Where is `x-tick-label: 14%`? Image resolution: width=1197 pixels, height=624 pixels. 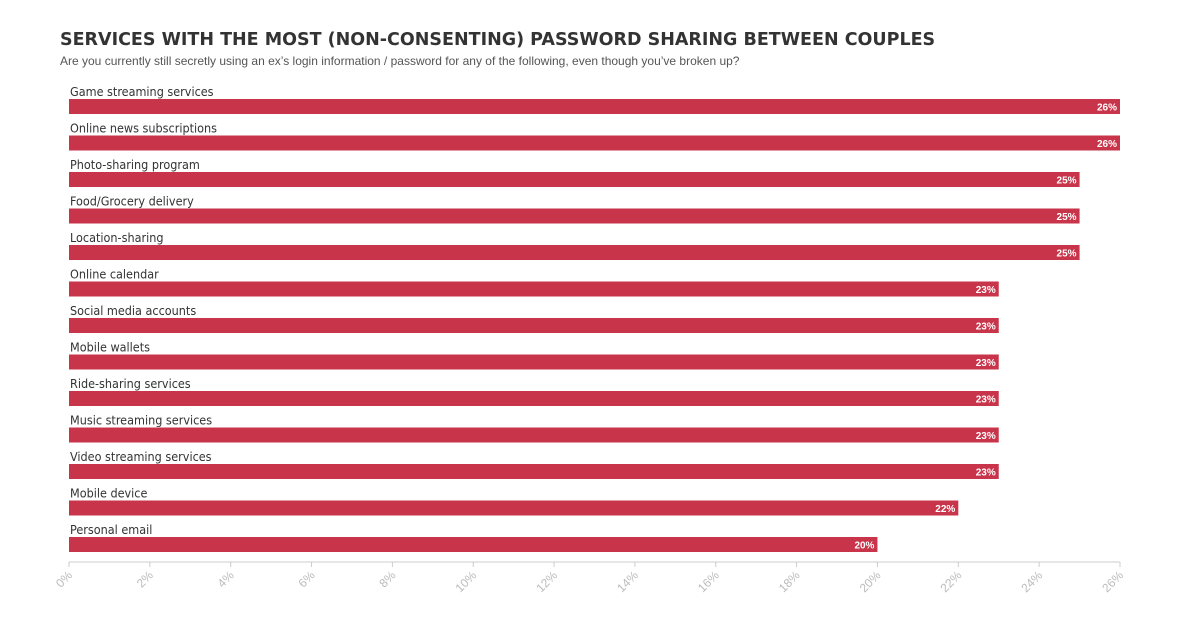 x-tick-label: 14% is located at coordinates (627, 581).